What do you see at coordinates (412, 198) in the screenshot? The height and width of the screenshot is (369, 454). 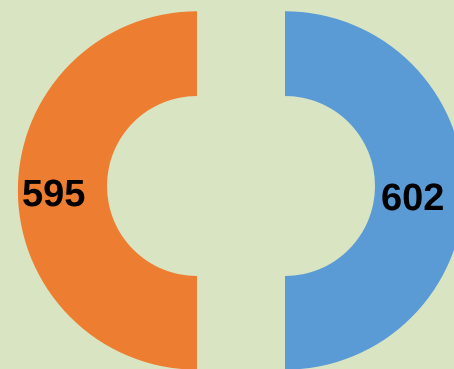 I see `data-label-602: 602` at bounding box center [412, 198].